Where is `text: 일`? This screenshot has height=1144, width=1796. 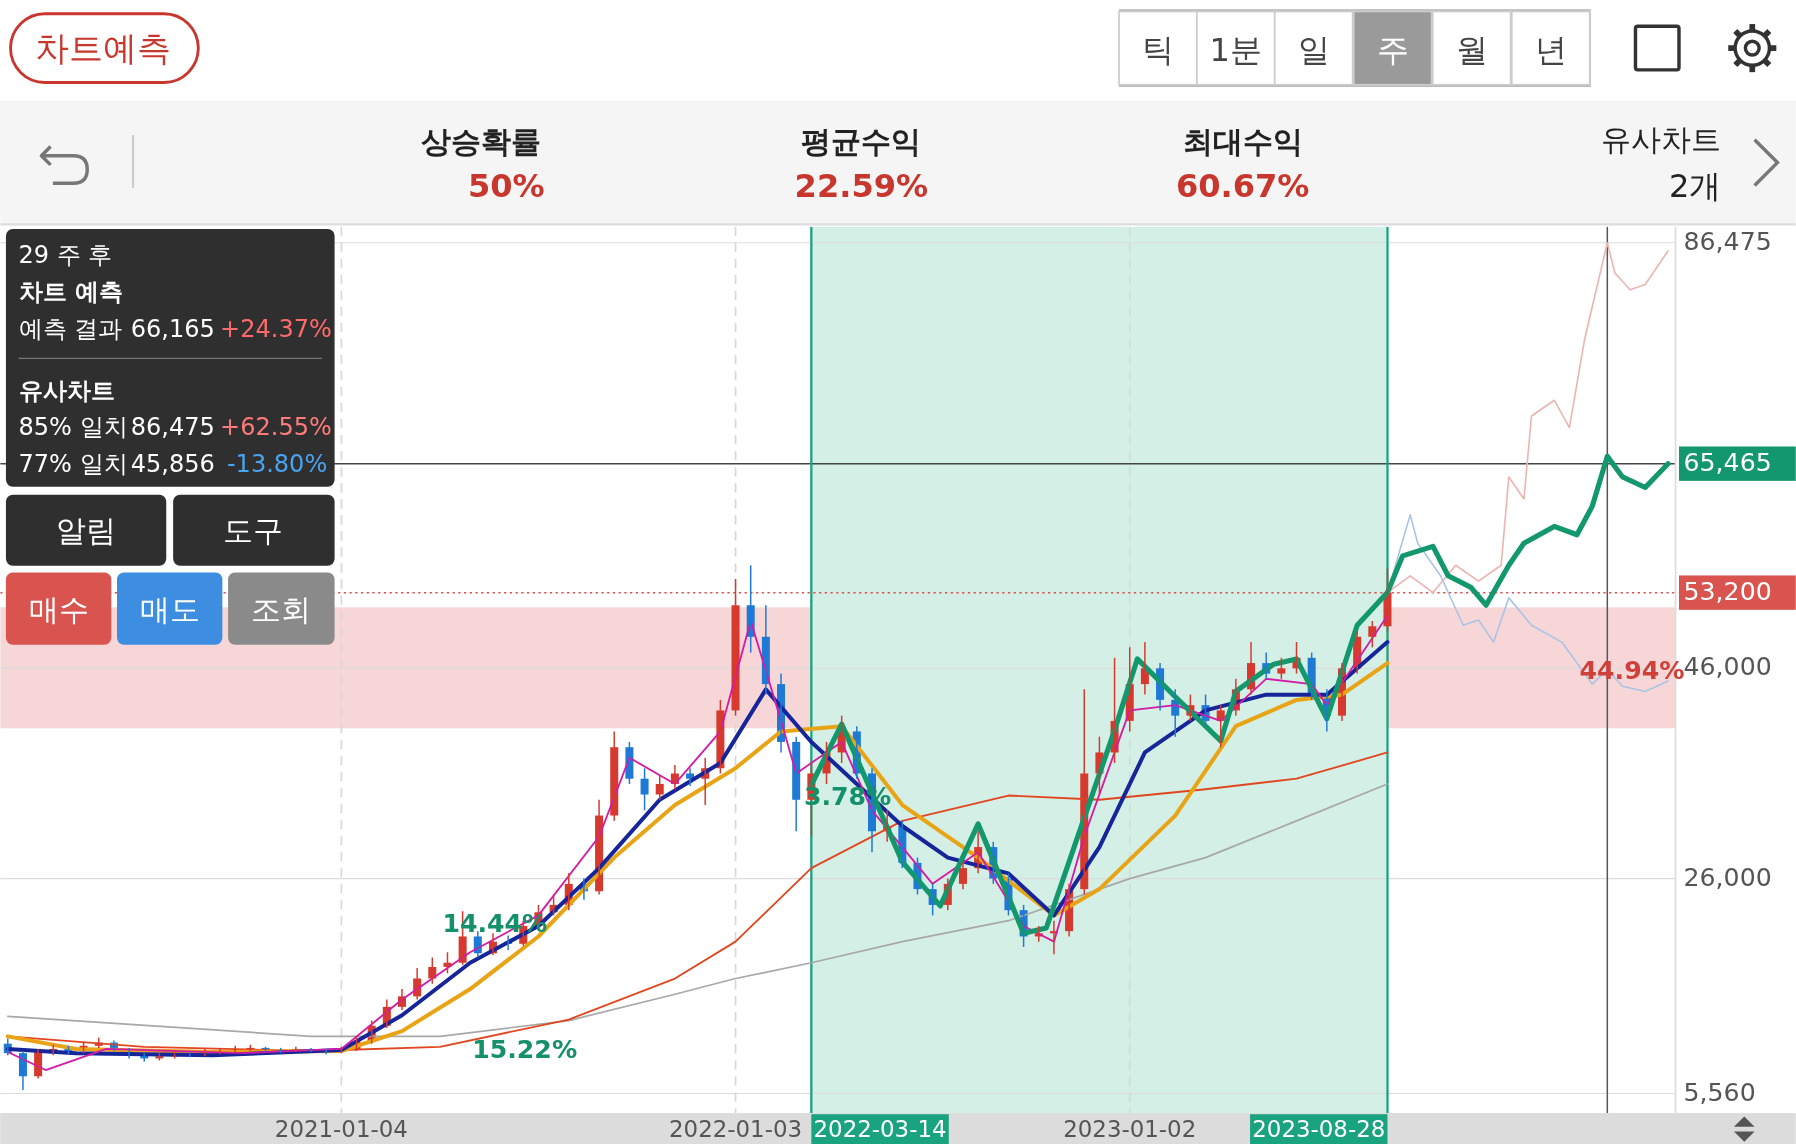
text: 일 is located at coordinates (1313, 49).